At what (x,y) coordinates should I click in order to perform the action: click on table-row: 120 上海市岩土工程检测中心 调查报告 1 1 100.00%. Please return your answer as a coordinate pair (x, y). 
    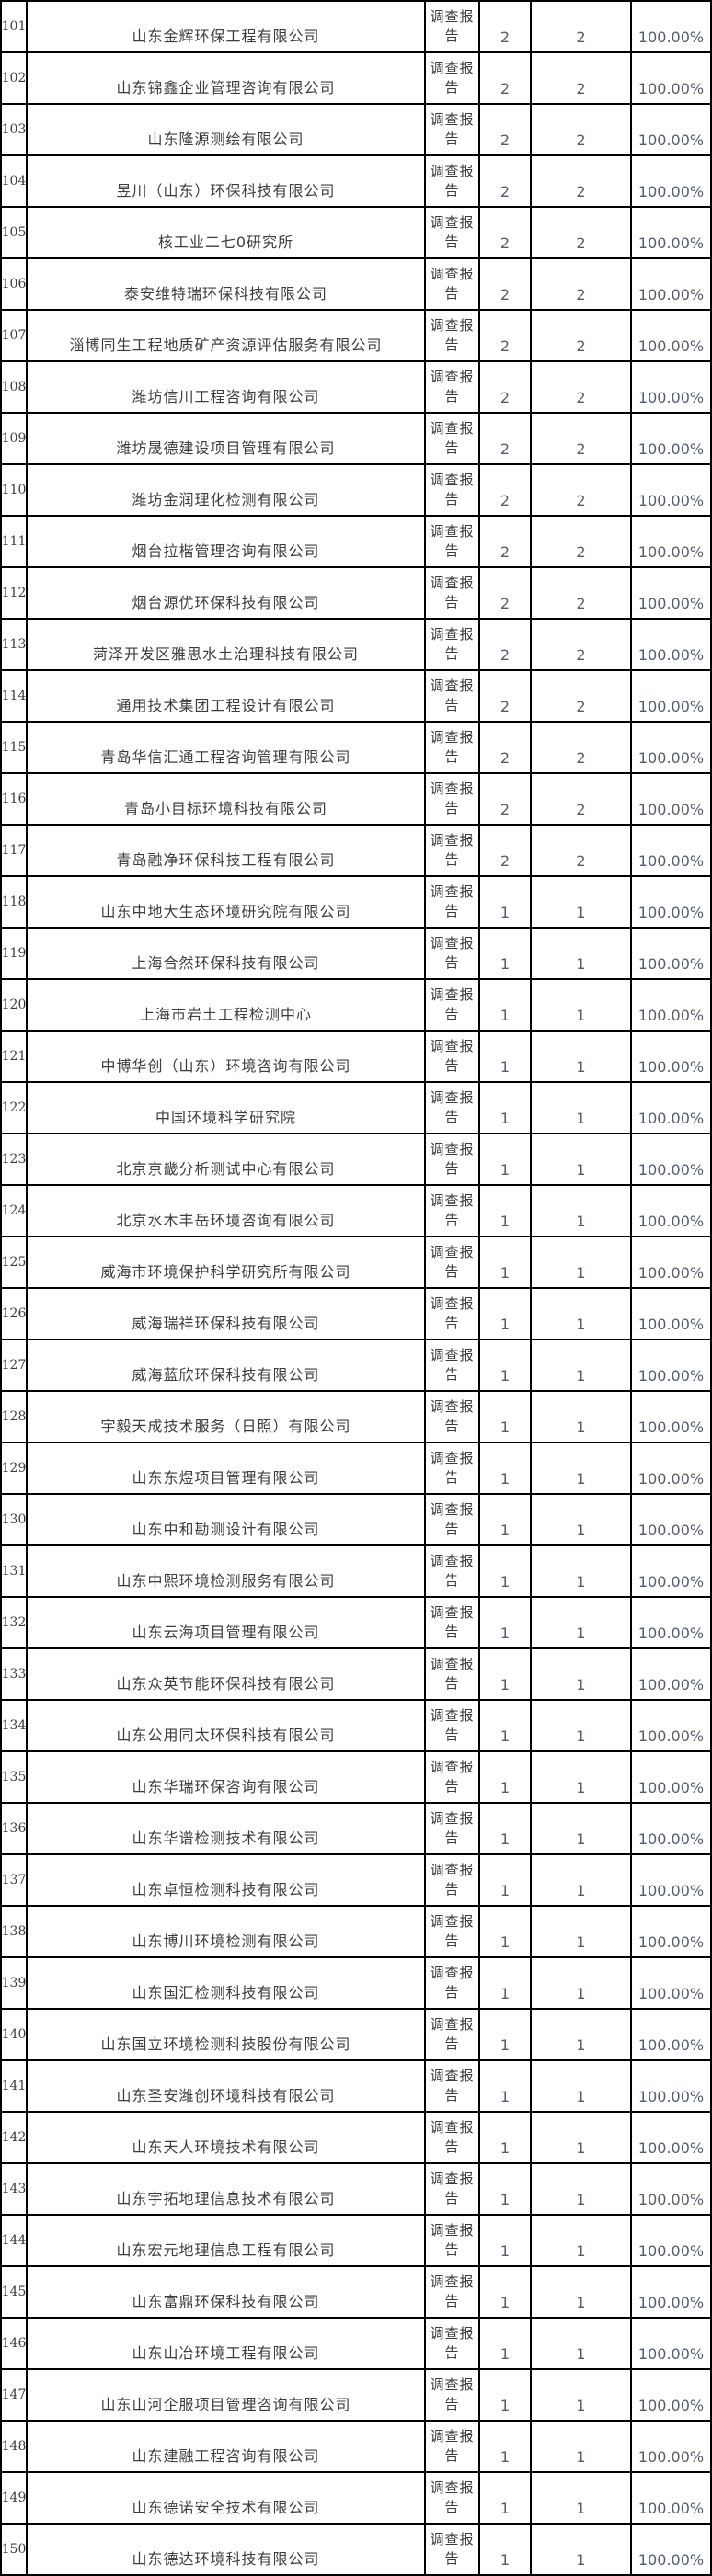
    Looking at the image, I should click on (357, 1006).